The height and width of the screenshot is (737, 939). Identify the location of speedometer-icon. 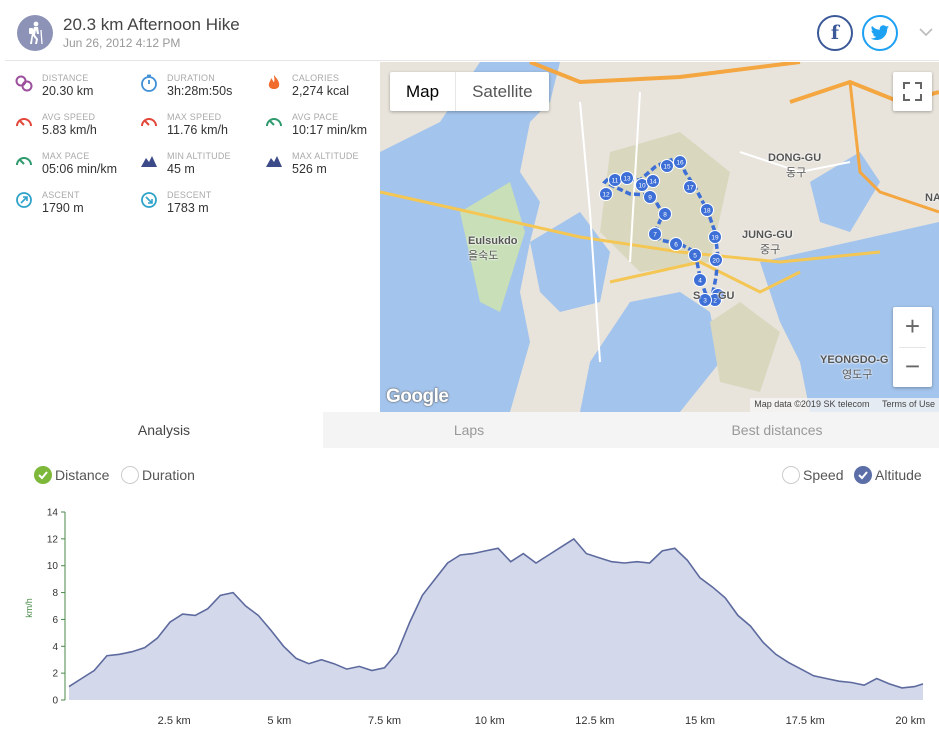
(24, 161).